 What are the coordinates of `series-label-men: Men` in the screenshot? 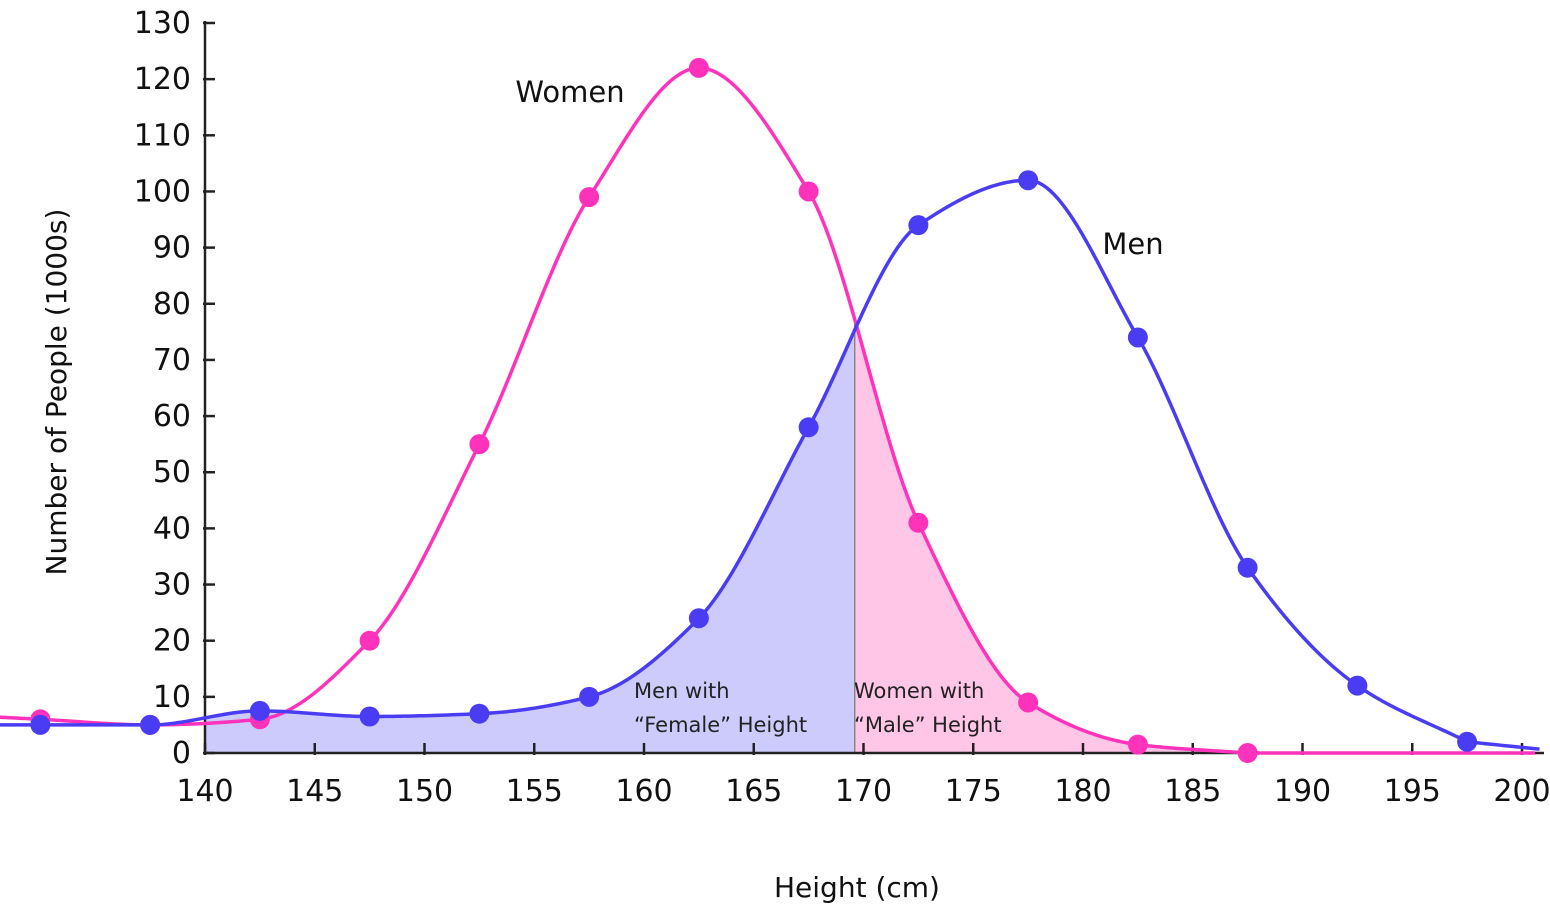 It's located at (1132, 244).